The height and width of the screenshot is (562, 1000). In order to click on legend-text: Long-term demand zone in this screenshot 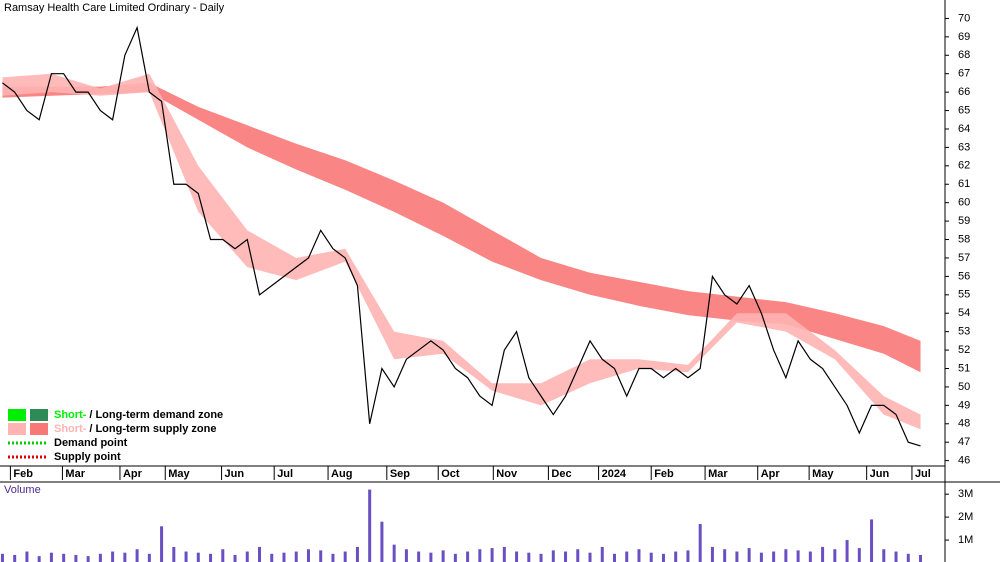, I will do `click(159, 415)`.